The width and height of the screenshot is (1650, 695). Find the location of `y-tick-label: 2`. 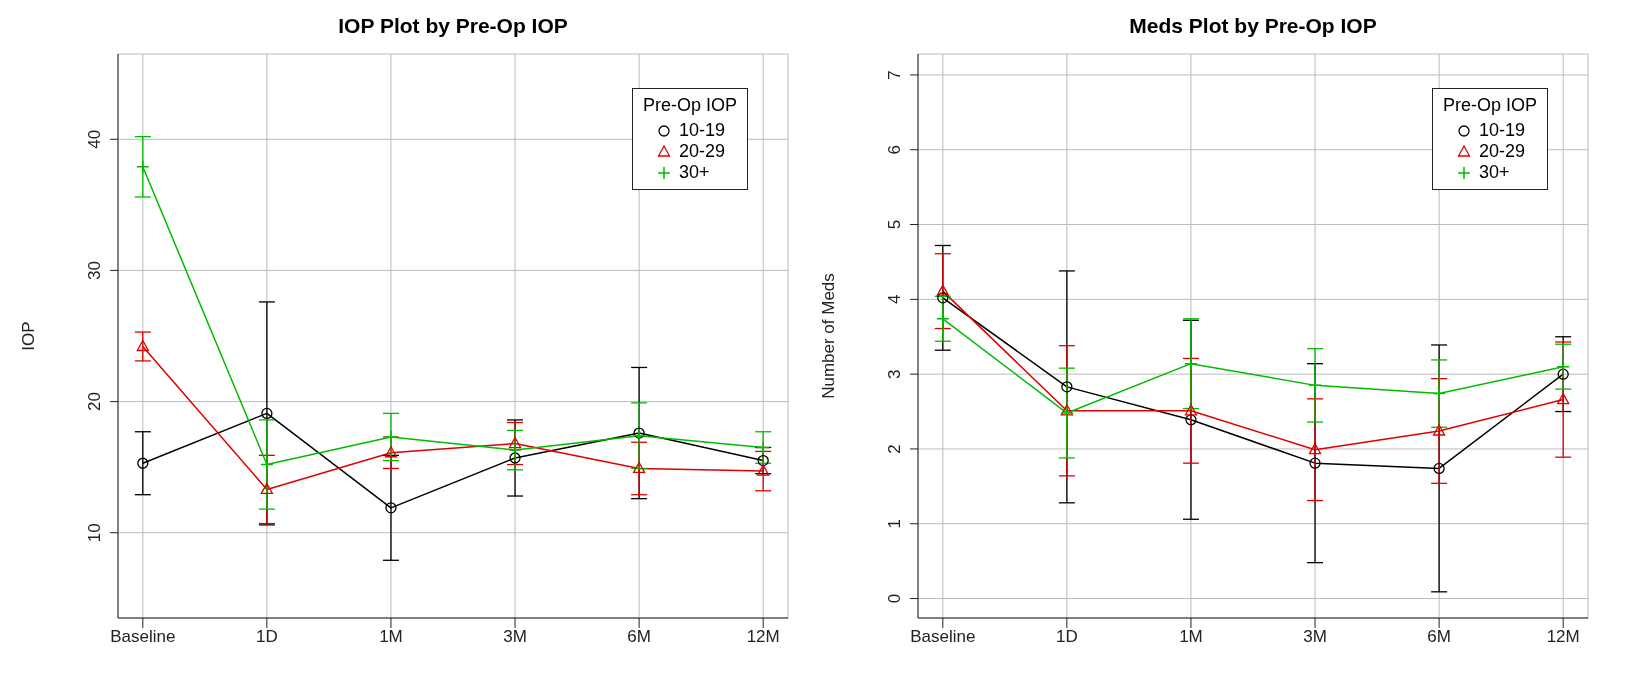

y-tick-label: 2 is located at coordinates (894, 449).